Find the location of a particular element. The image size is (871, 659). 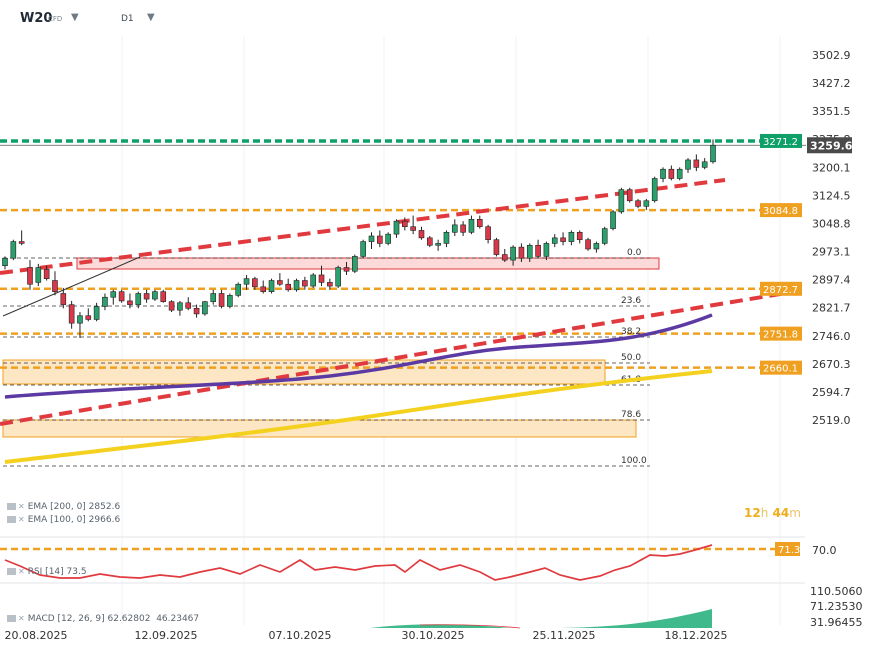

legend-ema100: ✕ EMA [100, 0] 2966.6 is located at coordinates (63, 520).